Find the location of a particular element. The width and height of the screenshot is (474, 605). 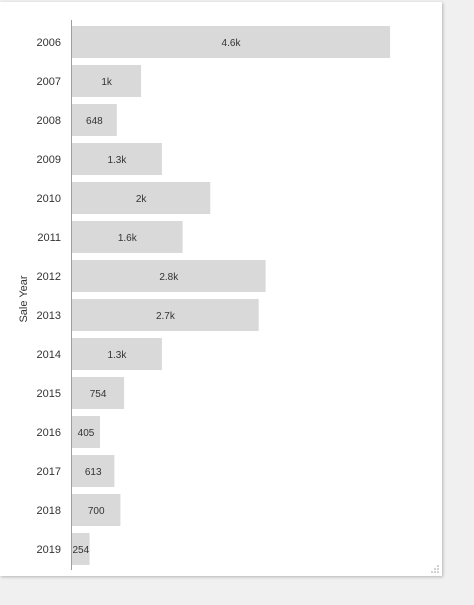

bar-value-label: 1.6k is located at coordinates (128, 238).